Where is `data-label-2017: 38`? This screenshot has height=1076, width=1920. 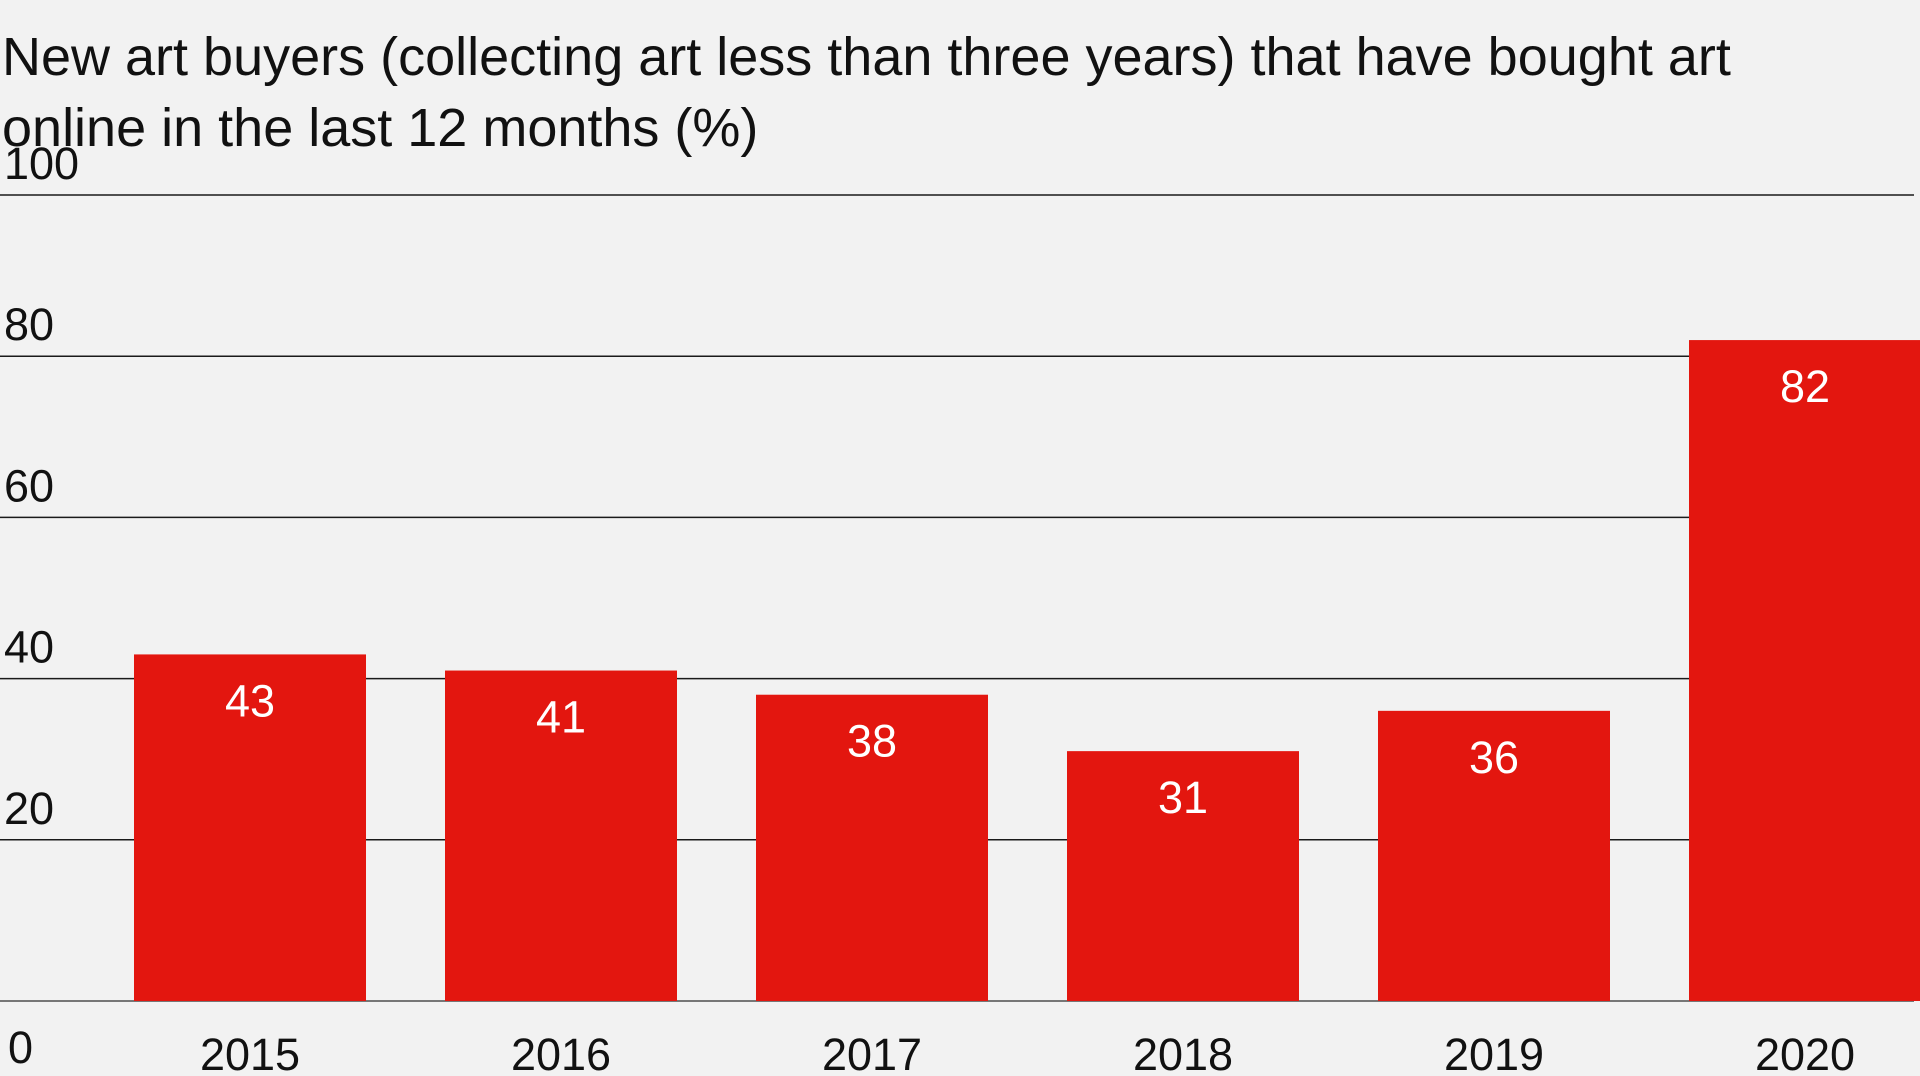
data-label-2017: 38 is located at coordinates (872, 741).